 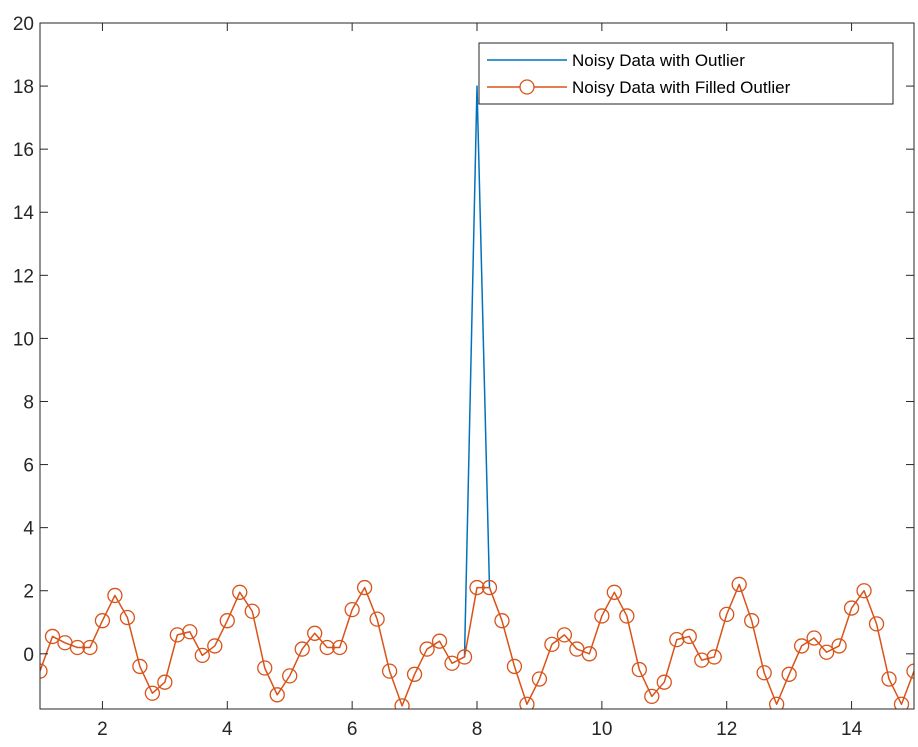 I want to click on y-tick-label: 20, so click(x=23, y=24).